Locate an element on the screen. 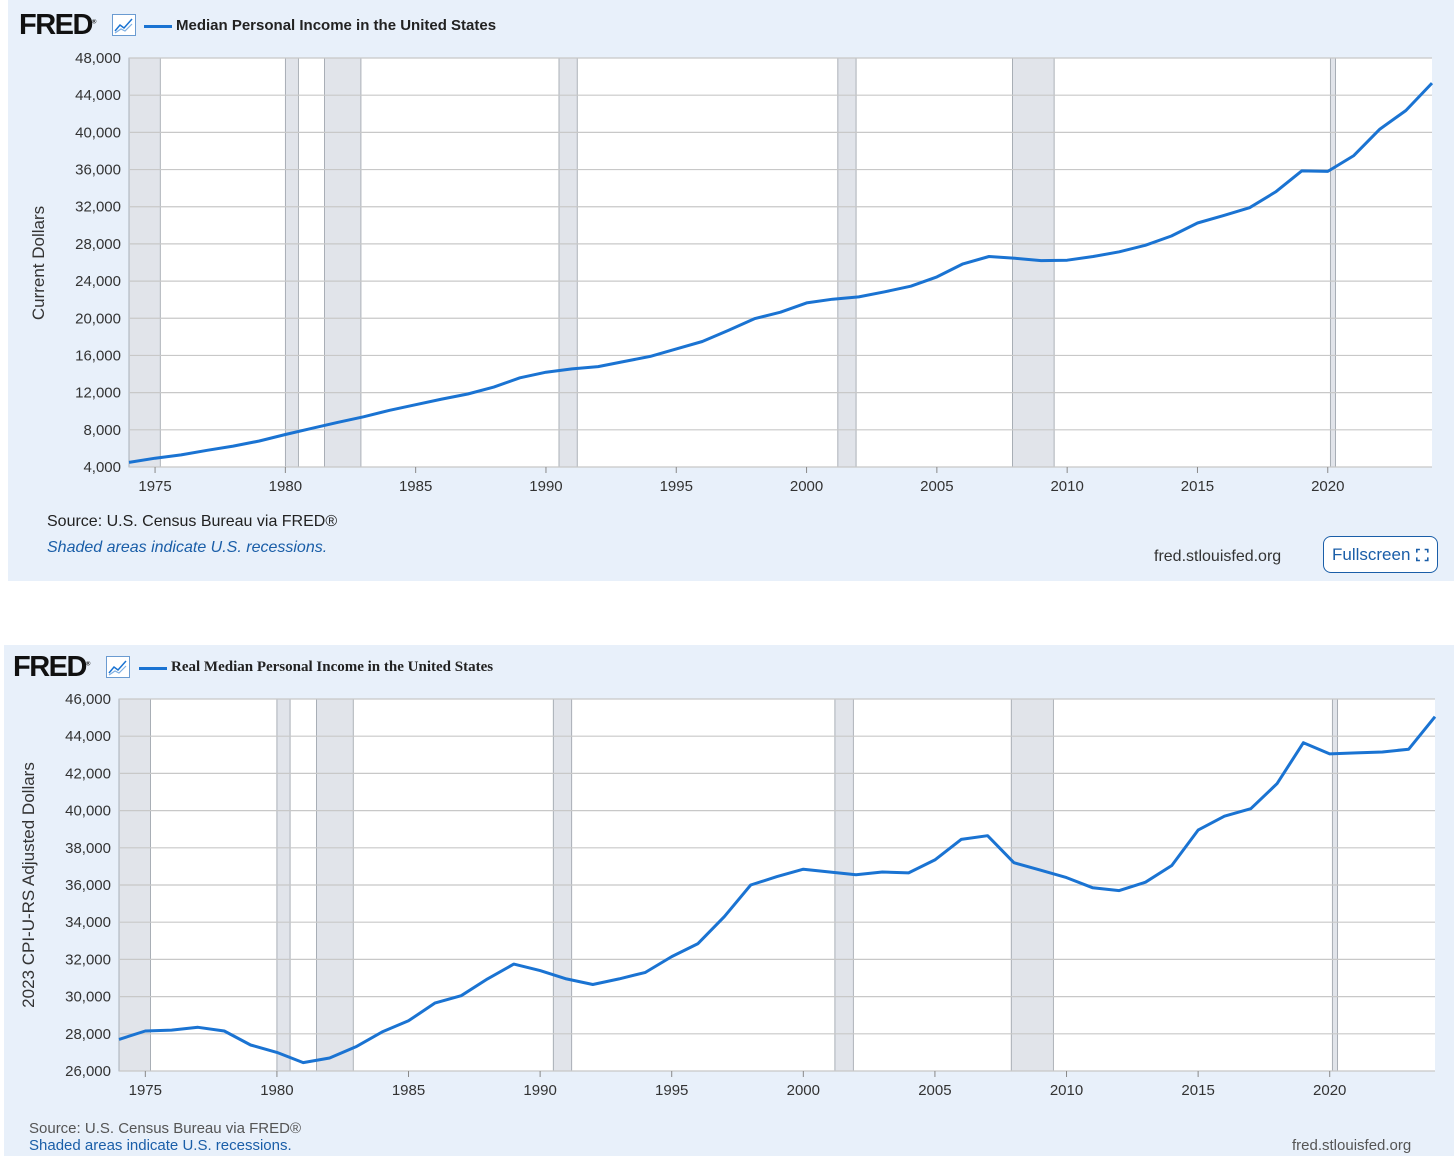 The height and width of the screenshot is (1156, 1456). fullscreen-icon is located at coordinates (1422, 554).